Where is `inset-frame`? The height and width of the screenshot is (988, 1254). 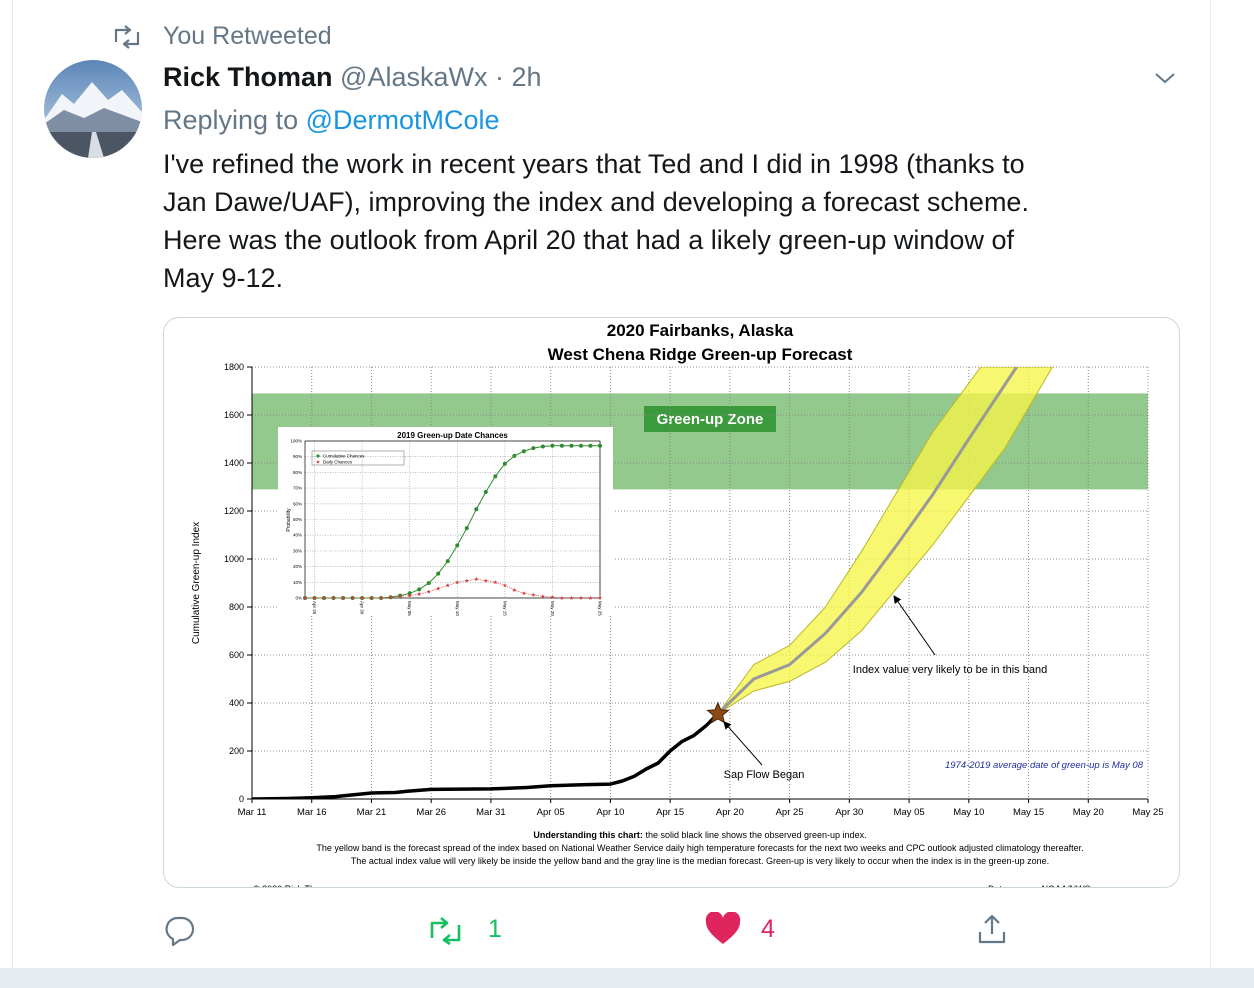
inset-frame is located at coordinates (452, 519).